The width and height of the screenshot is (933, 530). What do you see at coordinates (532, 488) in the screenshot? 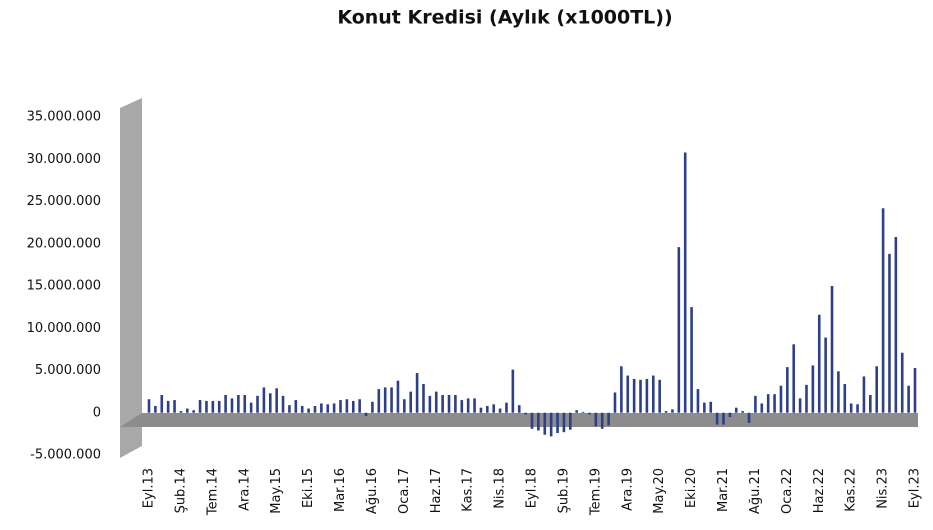
I see `x-tick-label: Eyl.18` at bounding box center [532, 488].